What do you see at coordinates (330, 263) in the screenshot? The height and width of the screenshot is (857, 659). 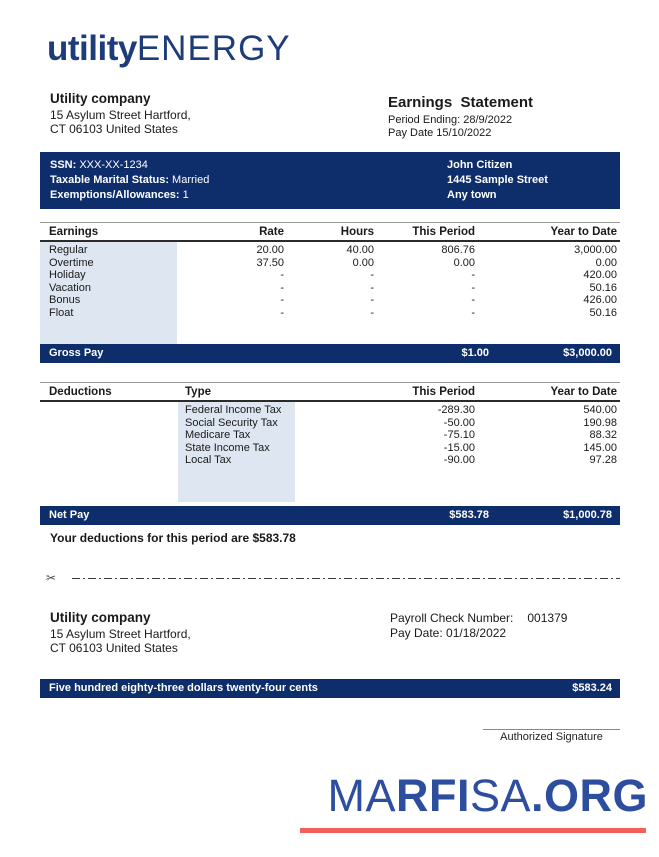 I see `table-row: Overtime 37.50 0.00 0.00 0.00` at bounding box center [330, 263].